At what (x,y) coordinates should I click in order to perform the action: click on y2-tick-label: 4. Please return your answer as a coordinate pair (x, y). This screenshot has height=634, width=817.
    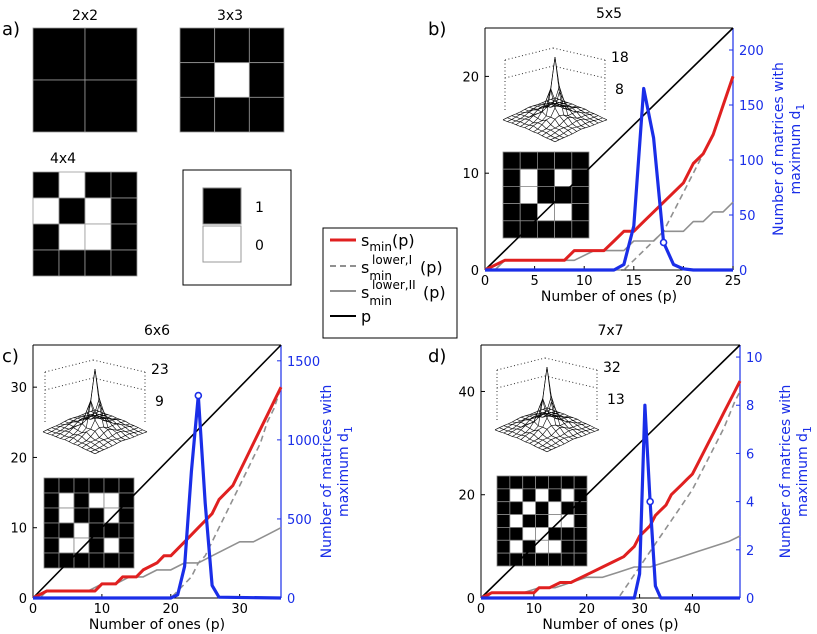
    Looking at the image, I should click on (750, 503).